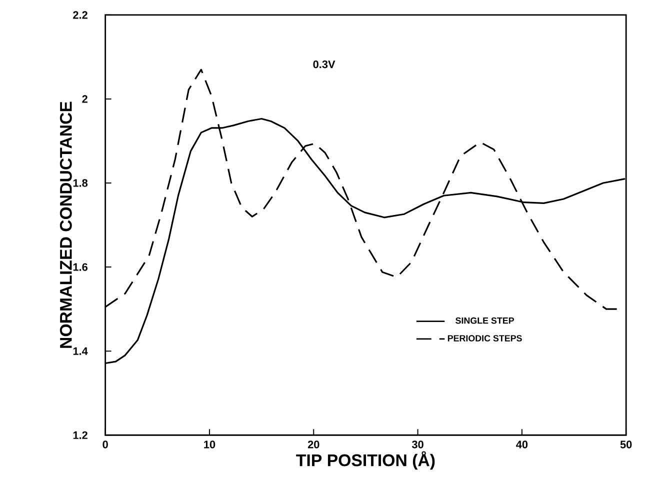  Describe the element at coordinates (522, 444) in the screenshot. I see `x-tick-label: 40` at that location.